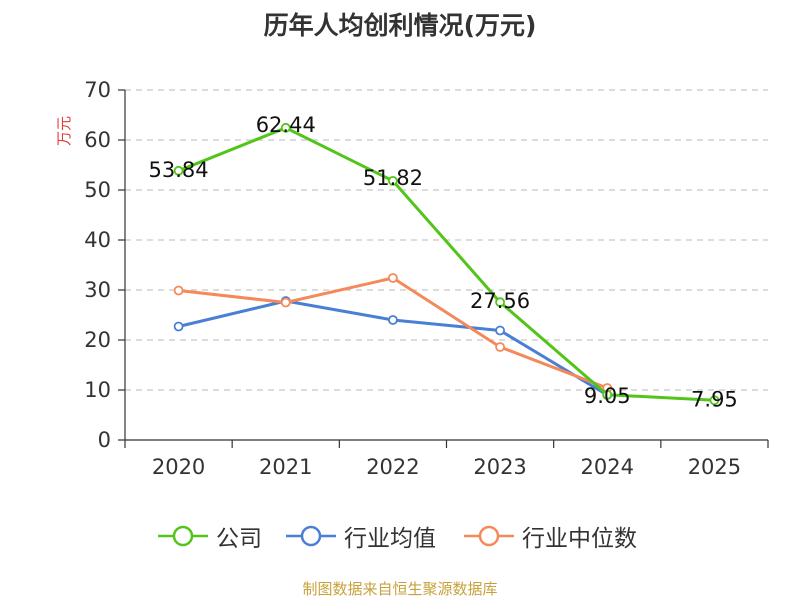  What do you see at coordinates (285, 467) in the screenshot?
I see `x-tick-label: 2021` at bounding box center [285, 467].